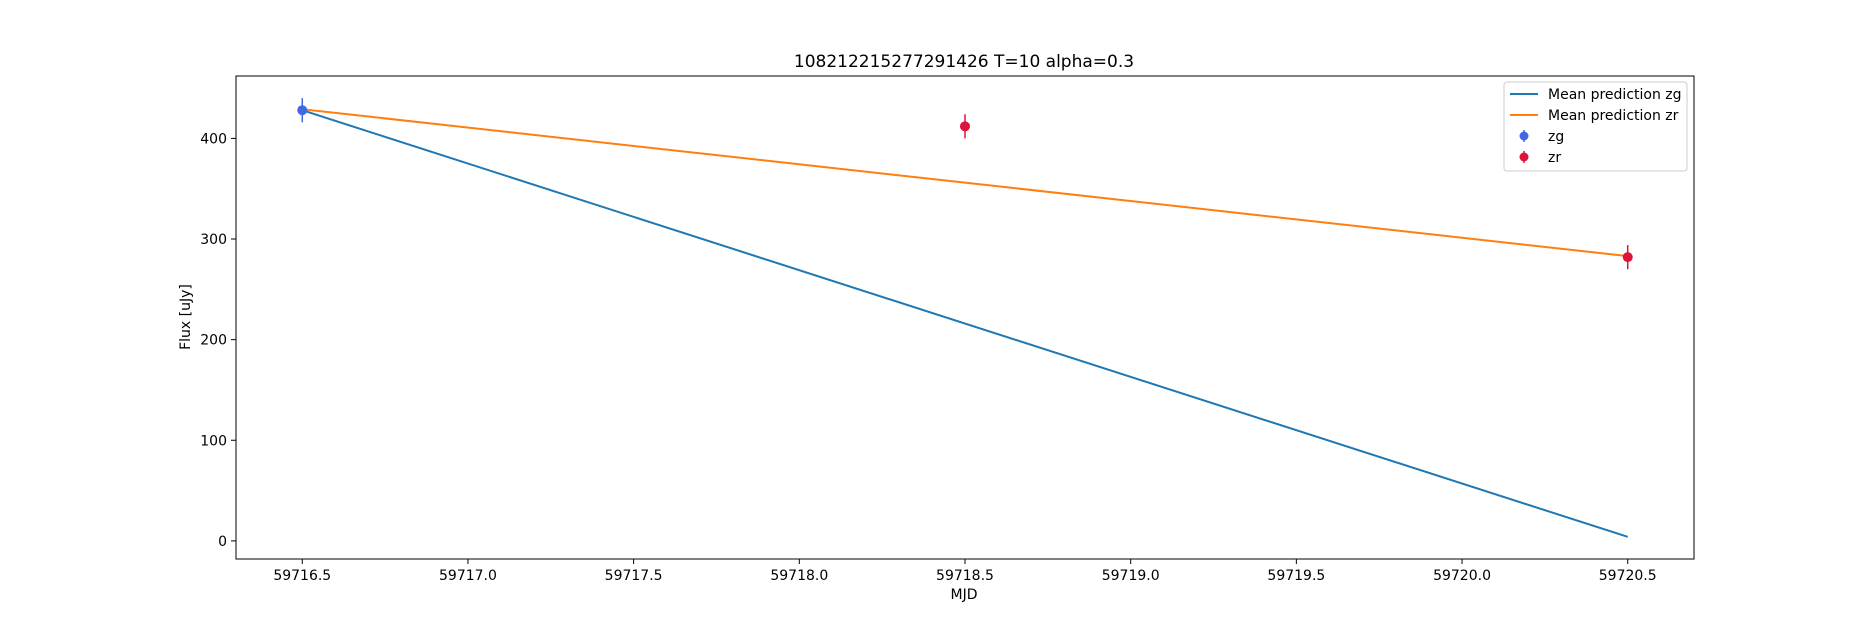 The image size is (1875, 625). I want to click on x-tick-label: 59716.5, so click(302, 576).